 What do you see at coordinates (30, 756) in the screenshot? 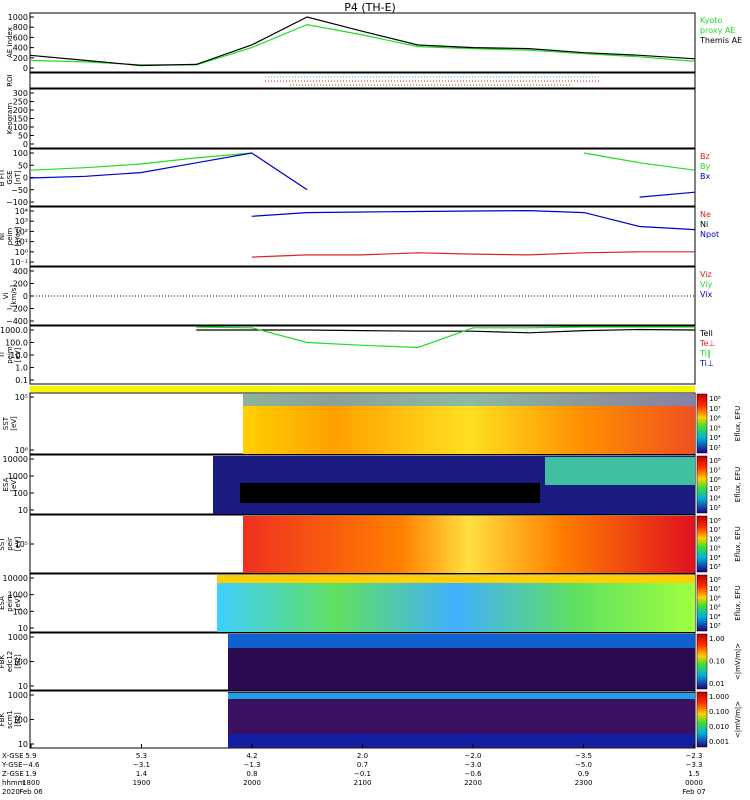
I see `xaxis-value: 5.9` at bounding box center [30, 756].